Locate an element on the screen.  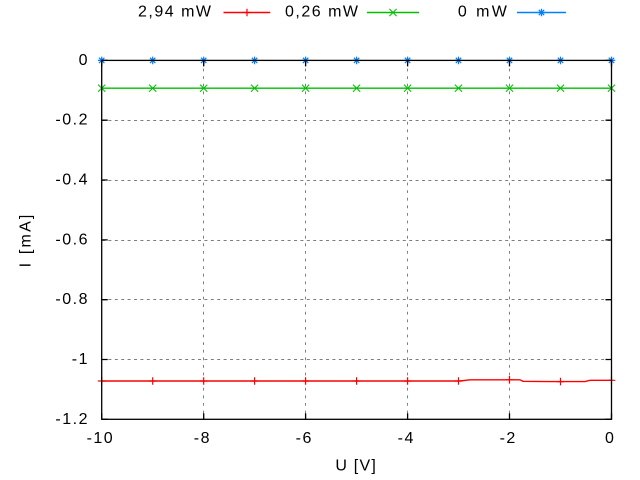
svg-text: -6 is located at coordinates (304, 438).